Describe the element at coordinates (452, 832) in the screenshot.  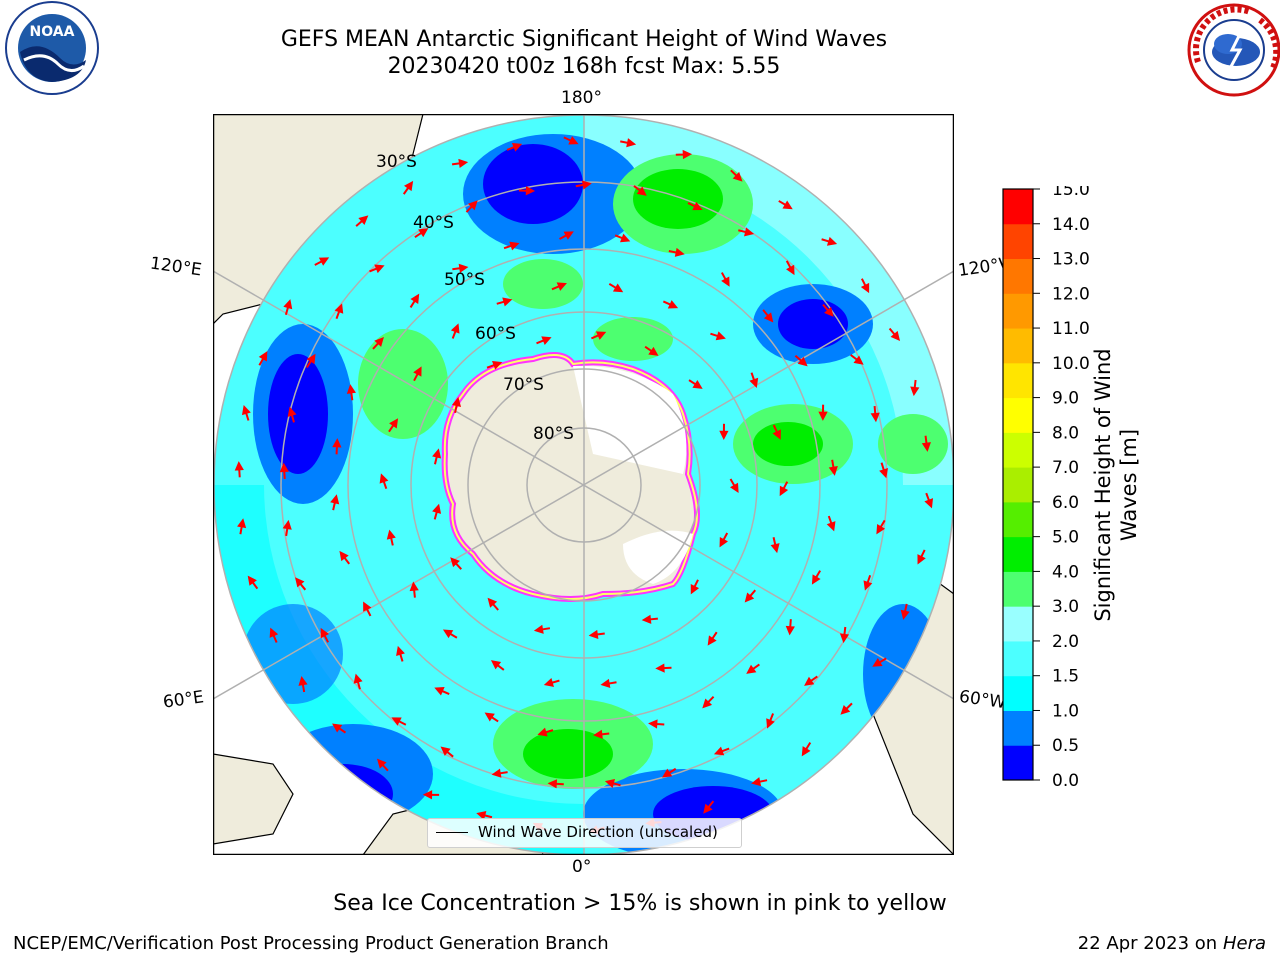
I see `legend-line-swatch` at that location.